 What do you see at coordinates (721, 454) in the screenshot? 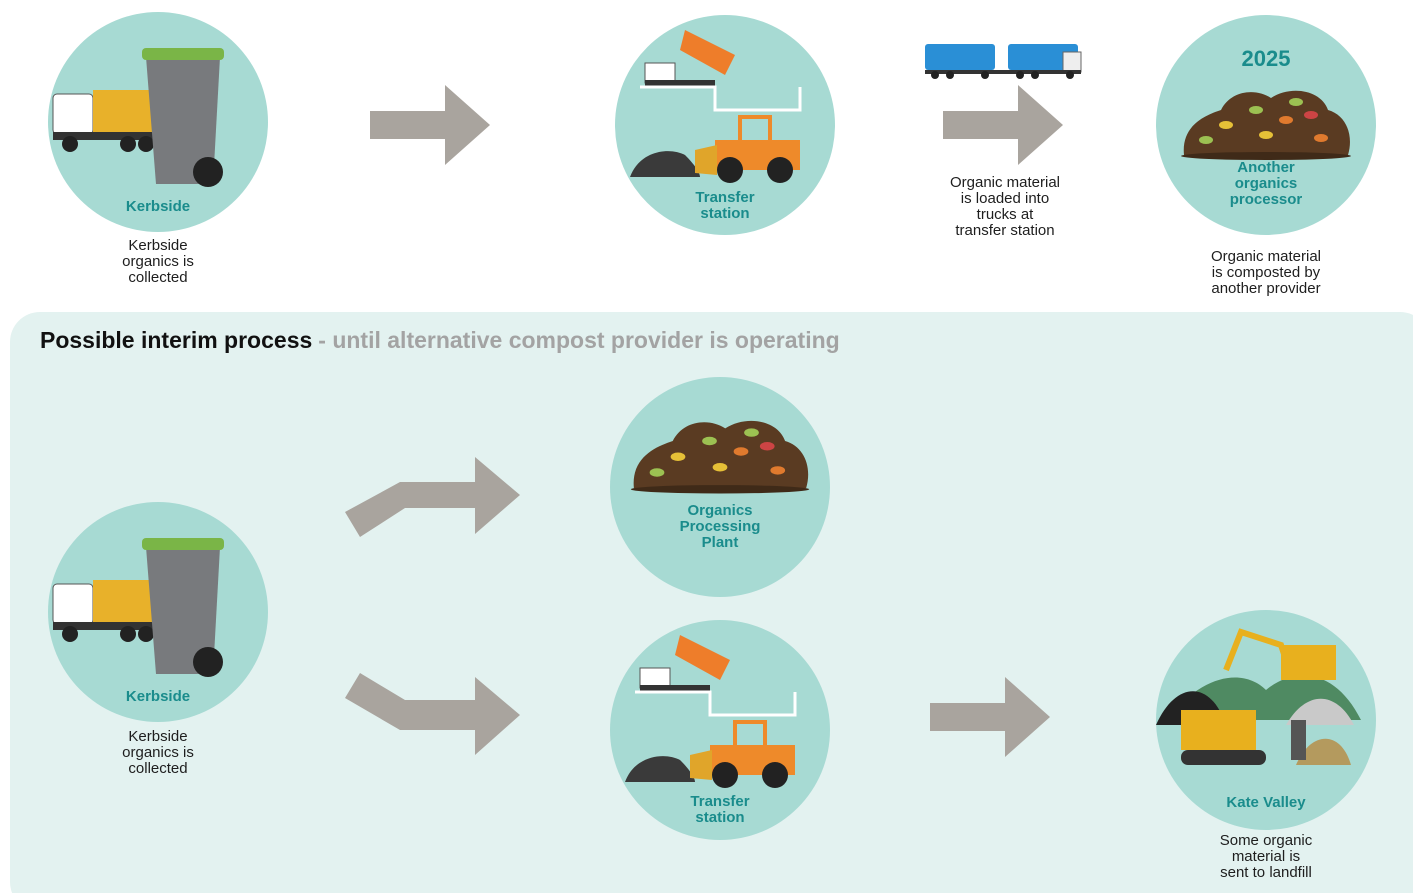
I see `compost-pile` at bounding box center [721, 454].